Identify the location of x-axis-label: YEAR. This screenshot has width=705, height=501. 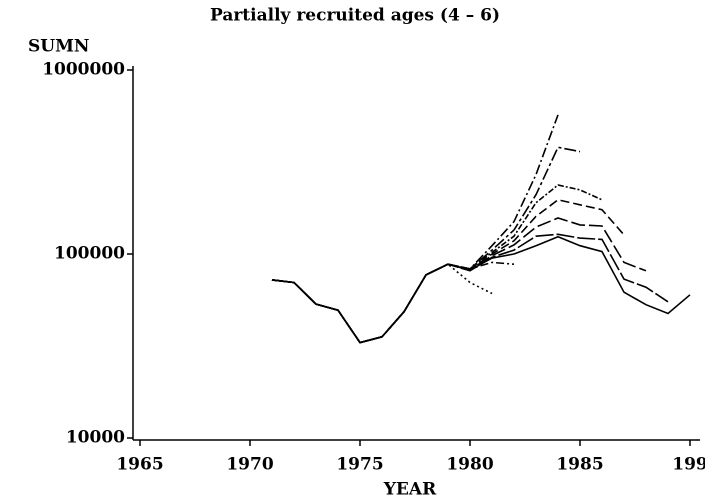
(410, 490).